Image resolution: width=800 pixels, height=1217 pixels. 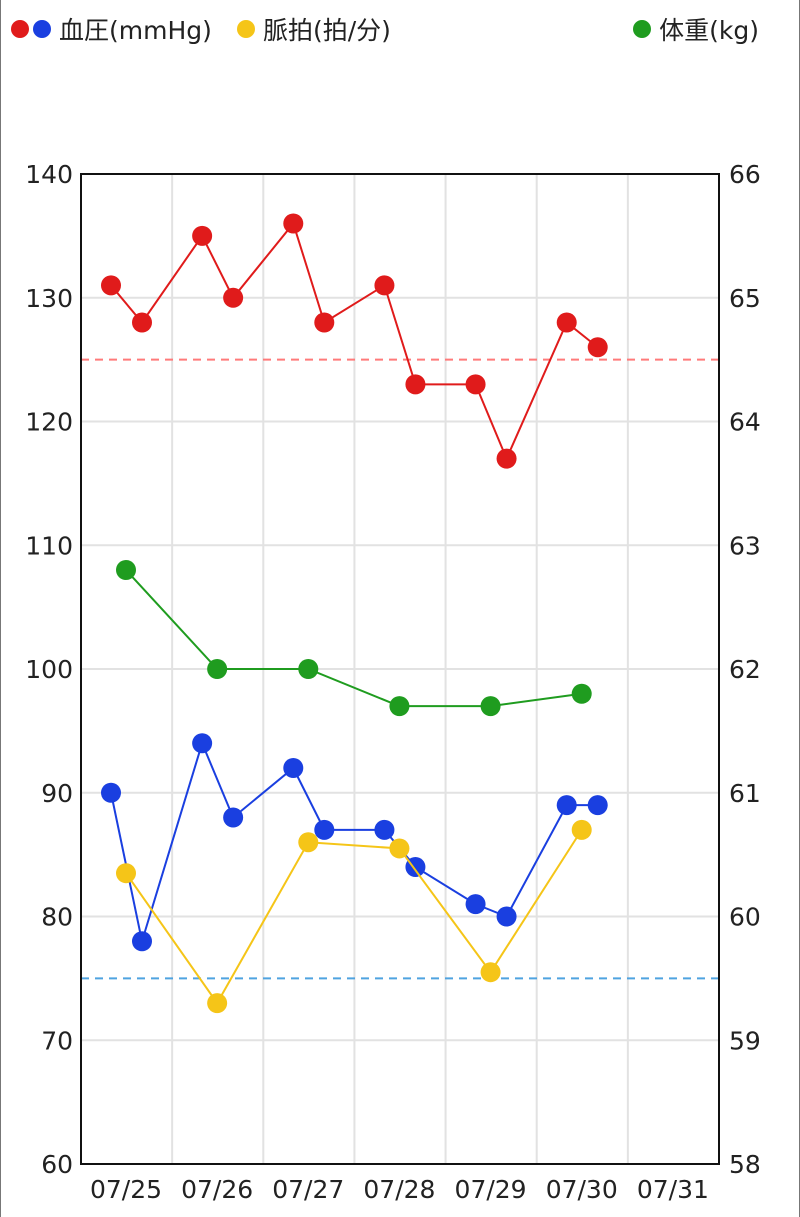 What do you see at coordinates (745, 669) in the screenshot?
I see `y-right-tick-label: 62` at bounding box center [745, 669].